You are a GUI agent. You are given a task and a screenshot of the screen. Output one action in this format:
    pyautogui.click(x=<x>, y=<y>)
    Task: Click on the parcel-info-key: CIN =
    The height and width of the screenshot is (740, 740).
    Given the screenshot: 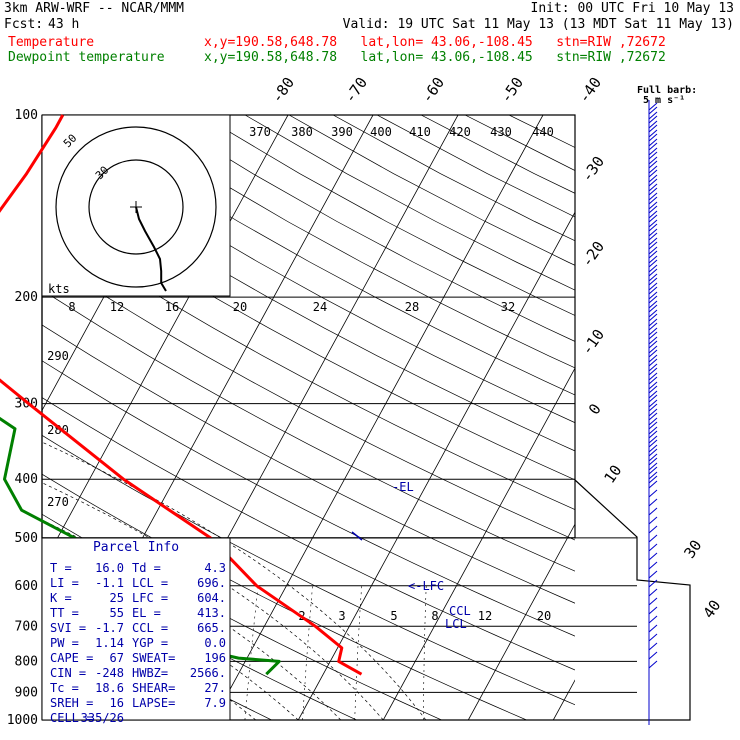 What is the action you would take?
    pyautogui.click(x=68, y=673)
    